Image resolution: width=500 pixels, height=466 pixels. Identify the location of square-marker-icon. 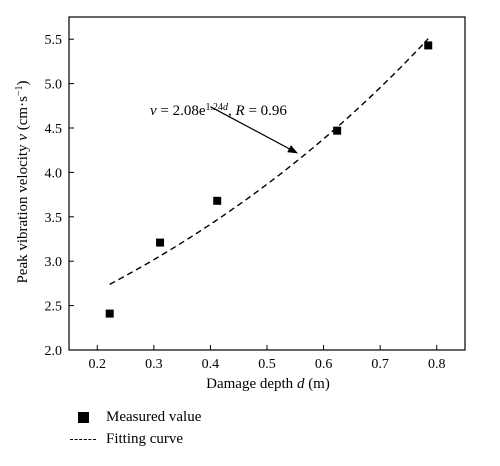
(83, 417).